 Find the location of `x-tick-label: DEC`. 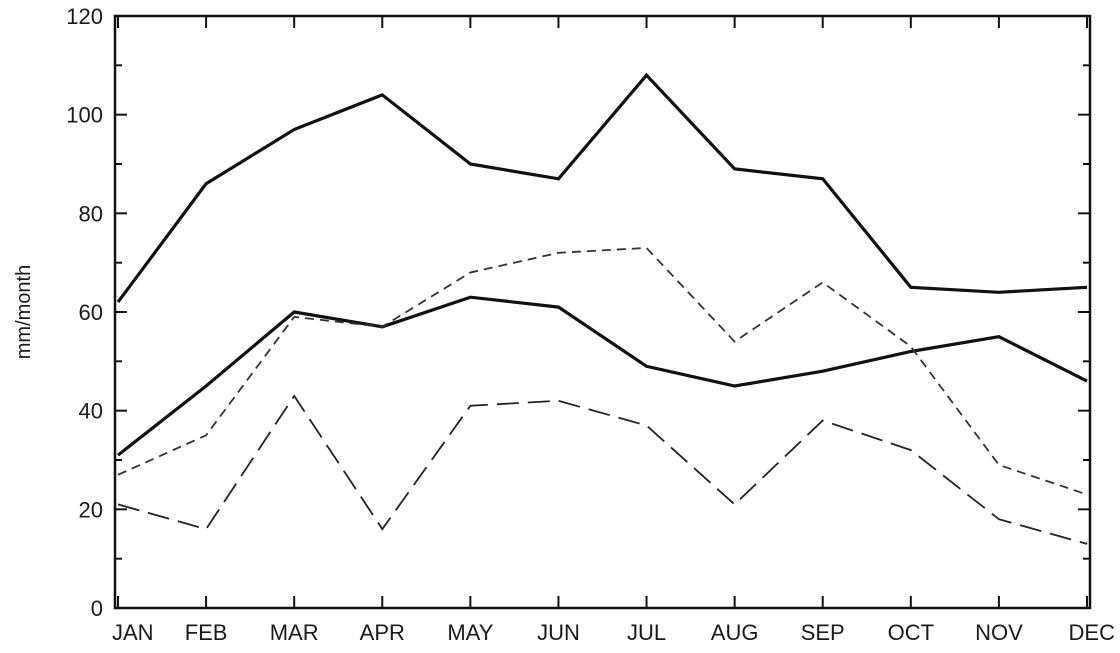

x-tick-label: DEC is located at coordinates (1092, 632).